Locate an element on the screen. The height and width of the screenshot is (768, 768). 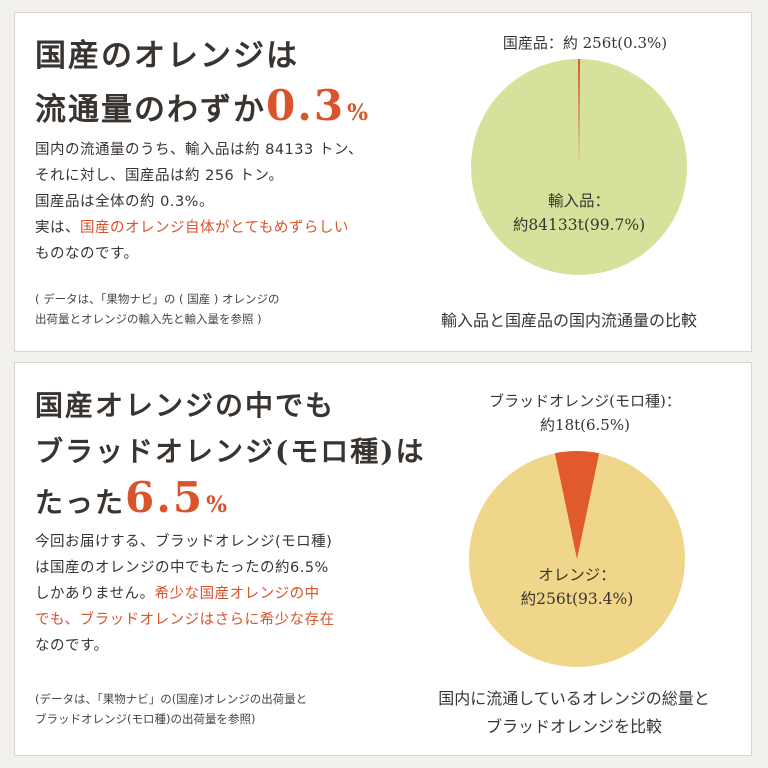
pie2-label-top-line2: 約18t(6.5%) is located at coordinates (585, 425).